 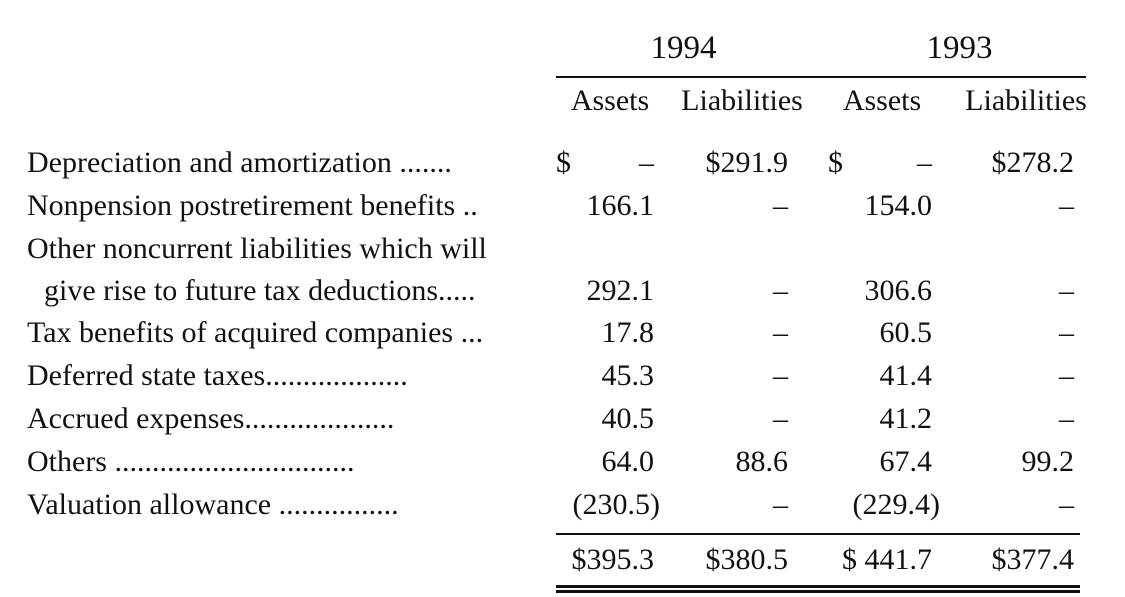 What do you see at coordinates (1033, 559) in the screenshot?
I see `total-liabilities-1993: $377.4` at bounding box center [1033, 559].